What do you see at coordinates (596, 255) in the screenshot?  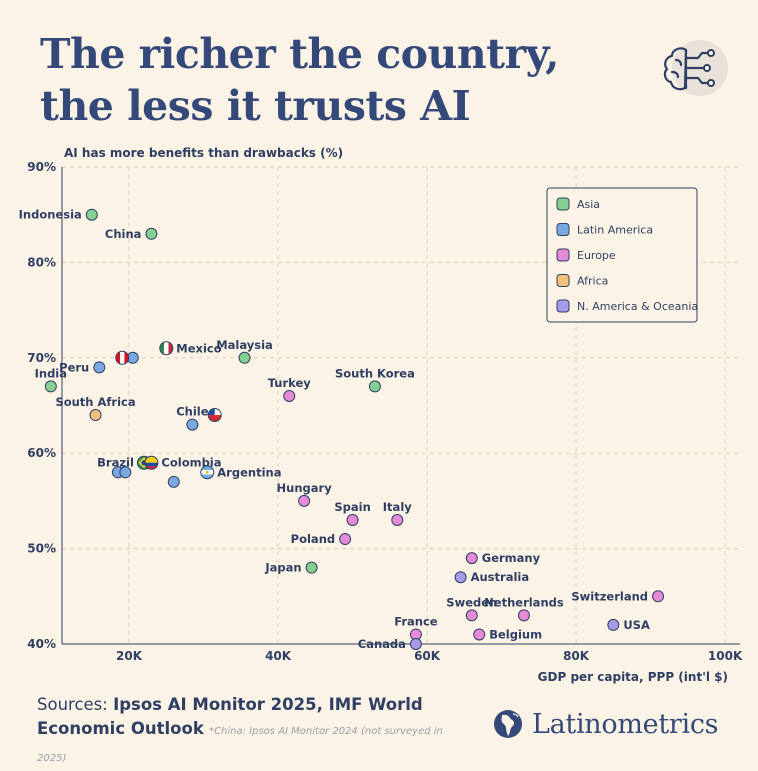 I see `legend-label-europe: Europe` at bounding box center [596, 255].